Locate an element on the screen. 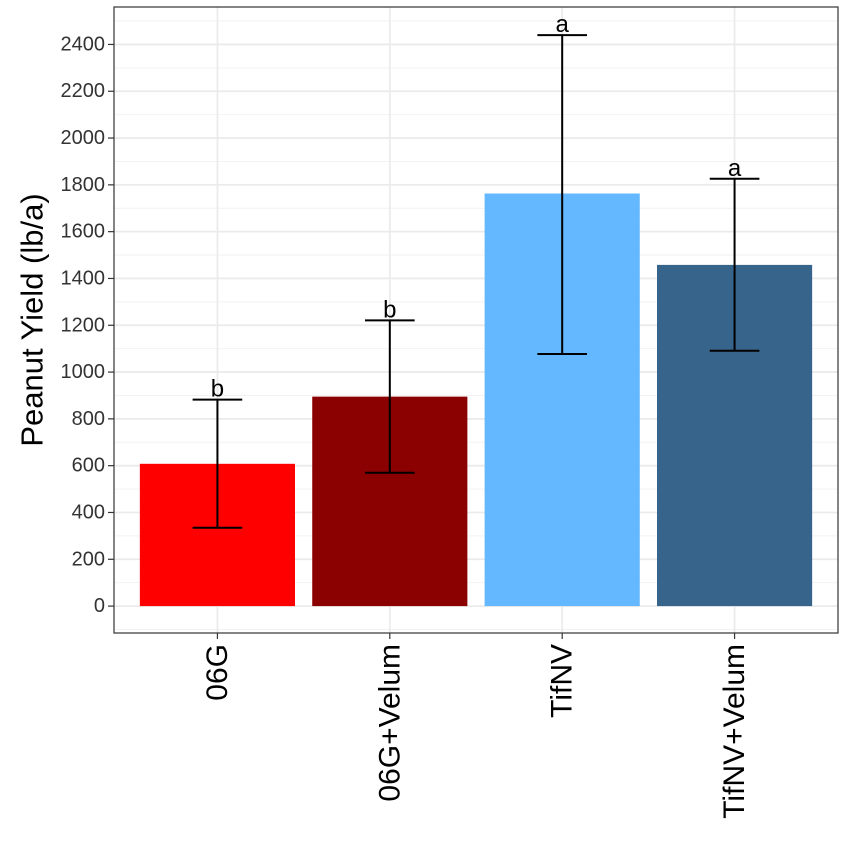 The width and height of the screenshot is (845, 850). y-tick-label: 1000 is located at coordinates (83, 372).